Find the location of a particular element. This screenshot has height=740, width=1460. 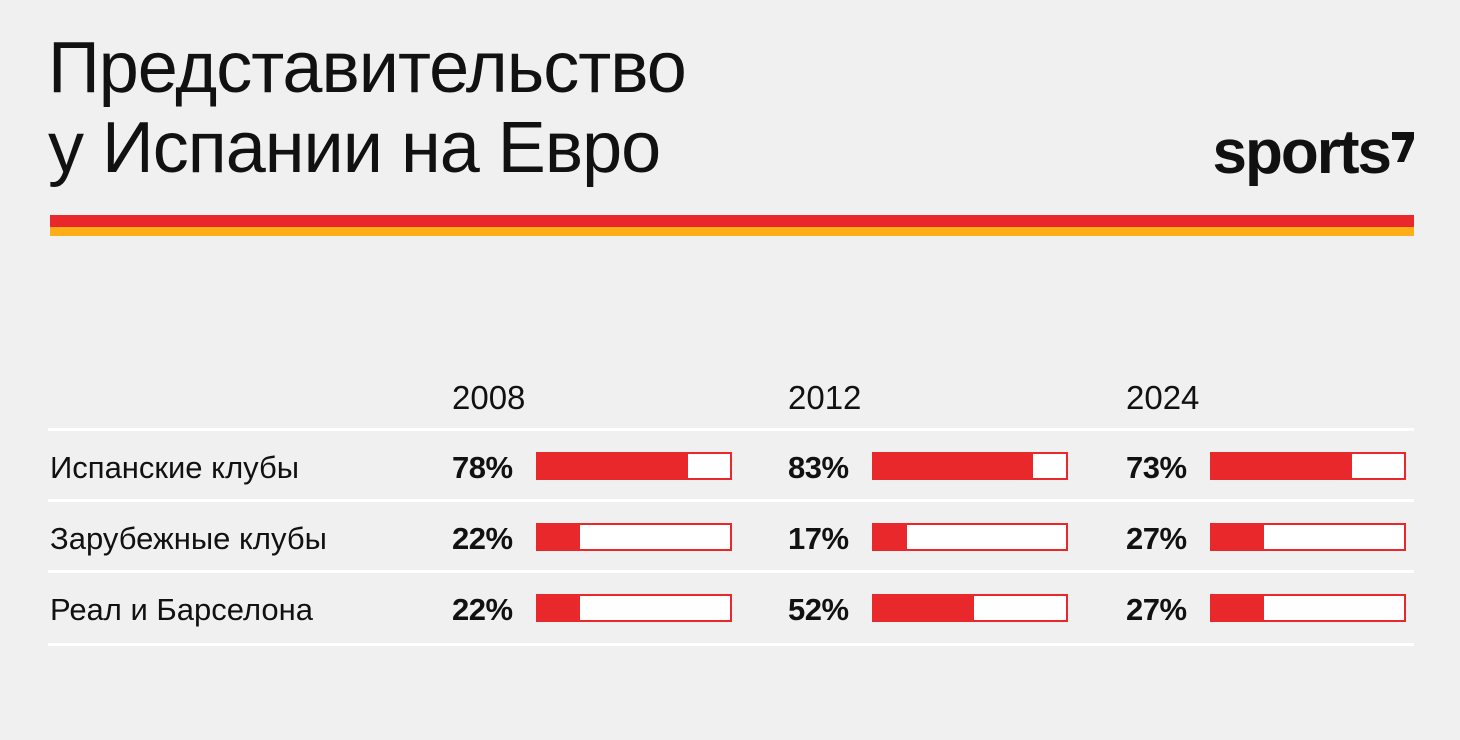

percentage-label: 52% is located at coordinates (818, 609).